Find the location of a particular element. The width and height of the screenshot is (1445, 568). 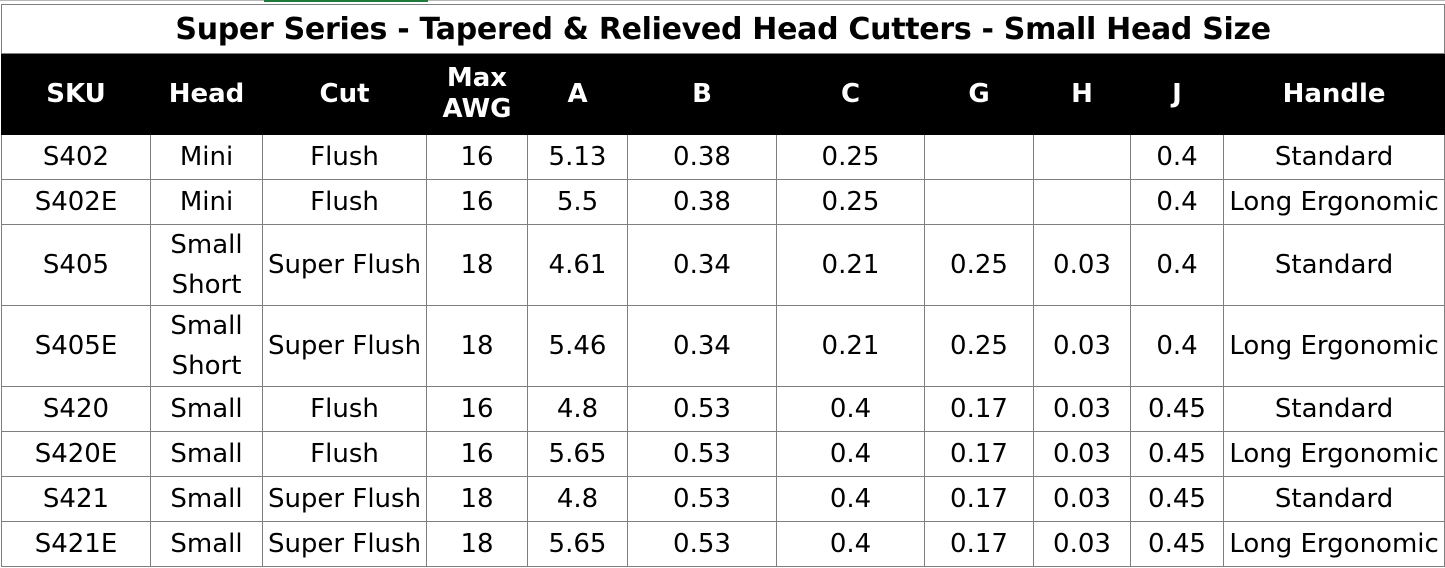

cell-sku: S420E is located at coordinates (76, 454).